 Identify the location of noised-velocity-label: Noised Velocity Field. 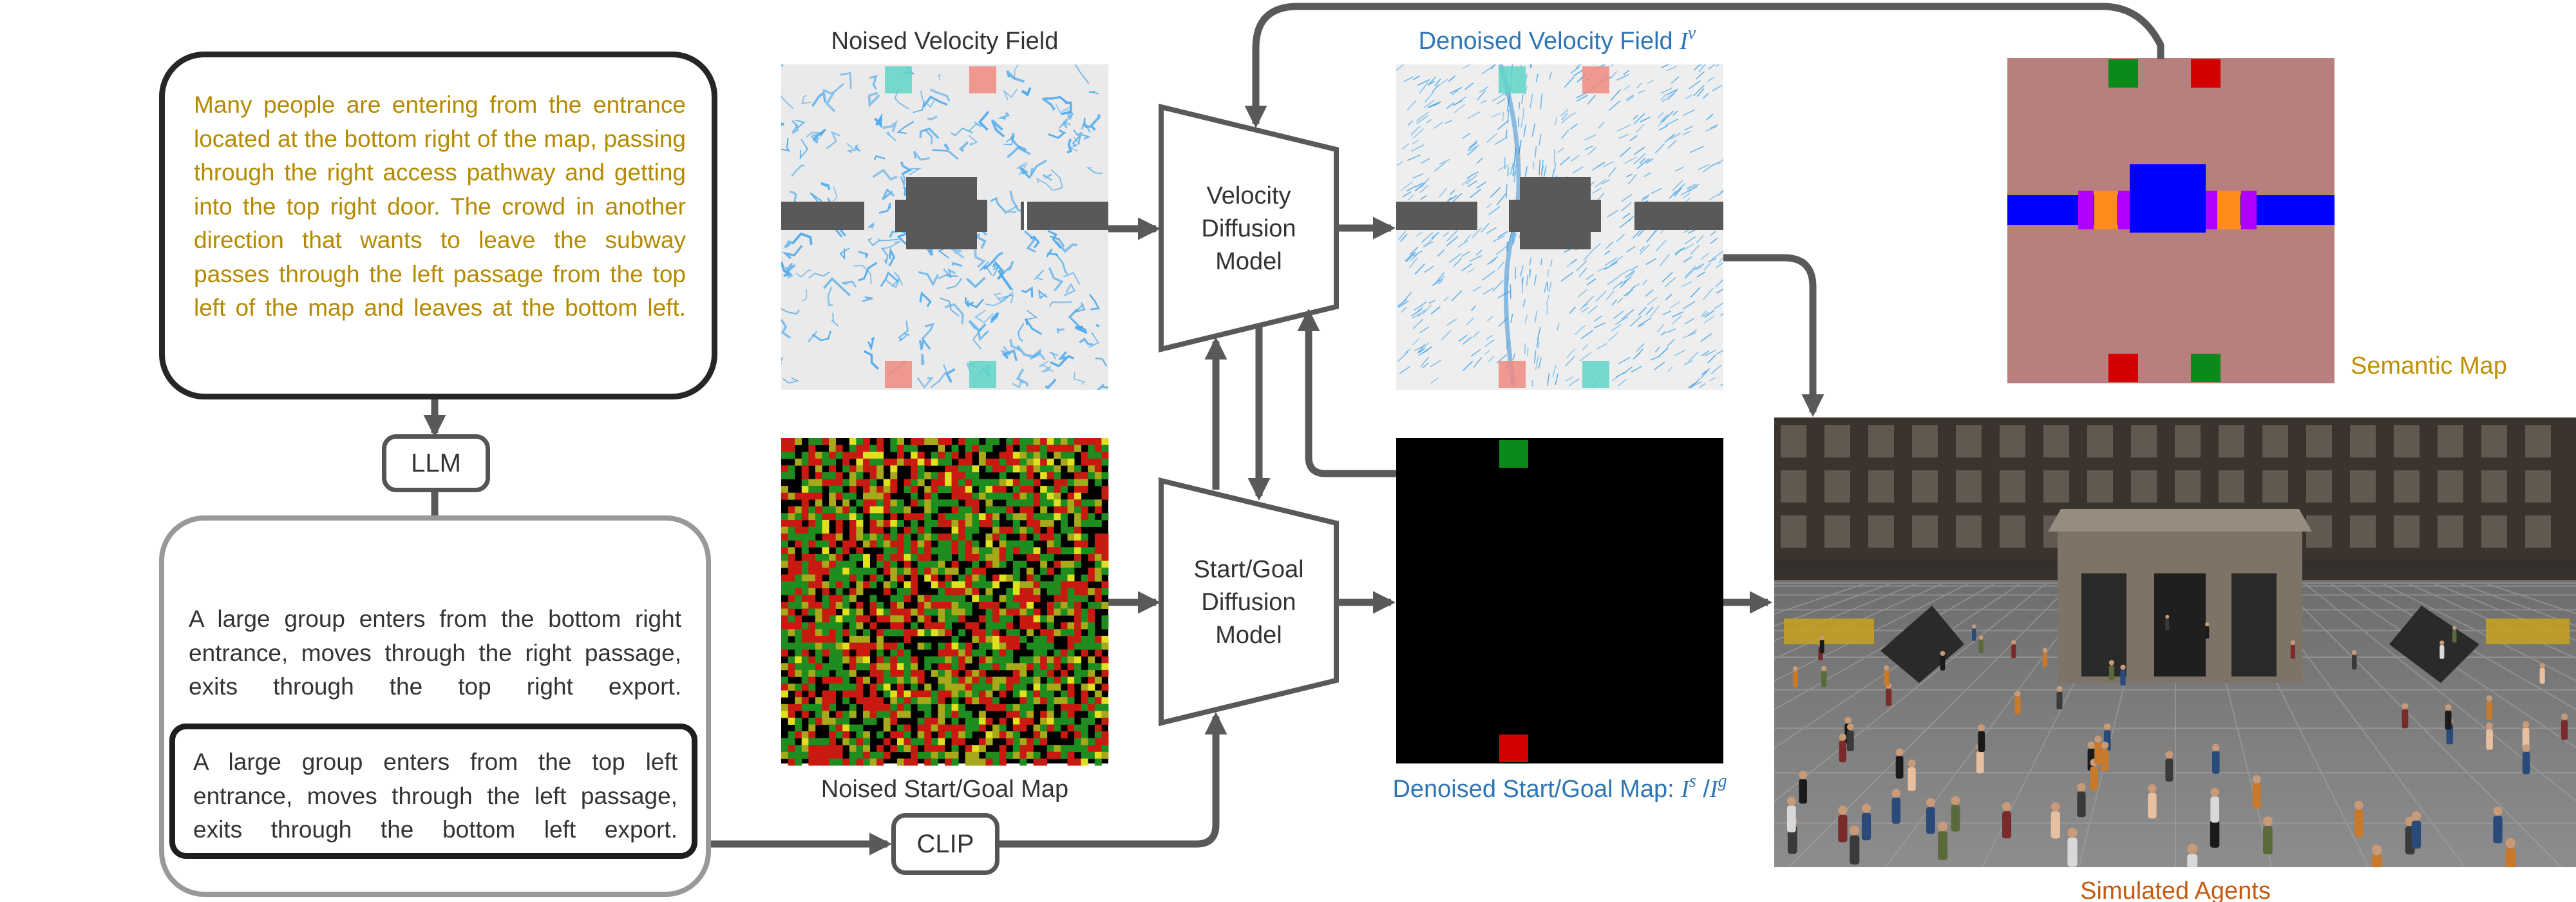
(945, 41).